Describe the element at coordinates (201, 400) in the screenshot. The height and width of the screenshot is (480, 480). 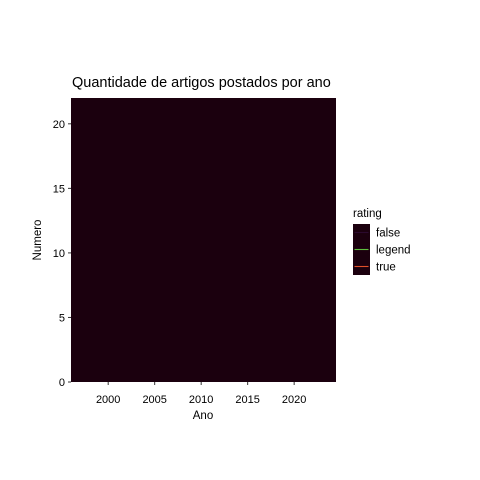
I see `x-tick-label: 2010` at that location.